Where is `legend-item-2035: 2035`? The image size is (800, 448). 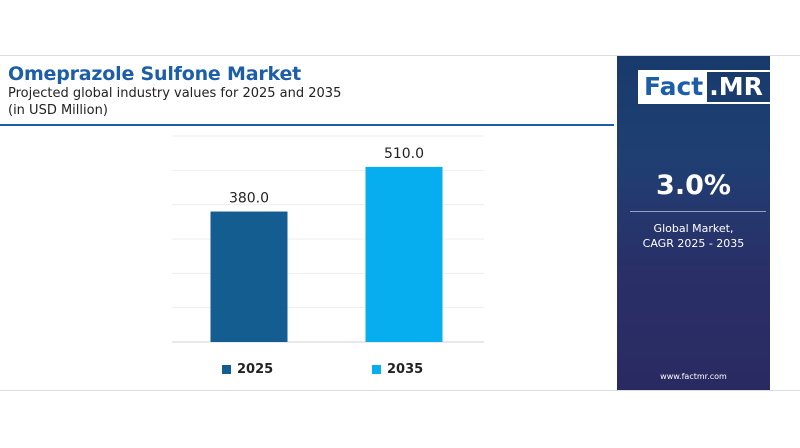 legend-item-2035: 2035 is located at coordinates (397, 369).